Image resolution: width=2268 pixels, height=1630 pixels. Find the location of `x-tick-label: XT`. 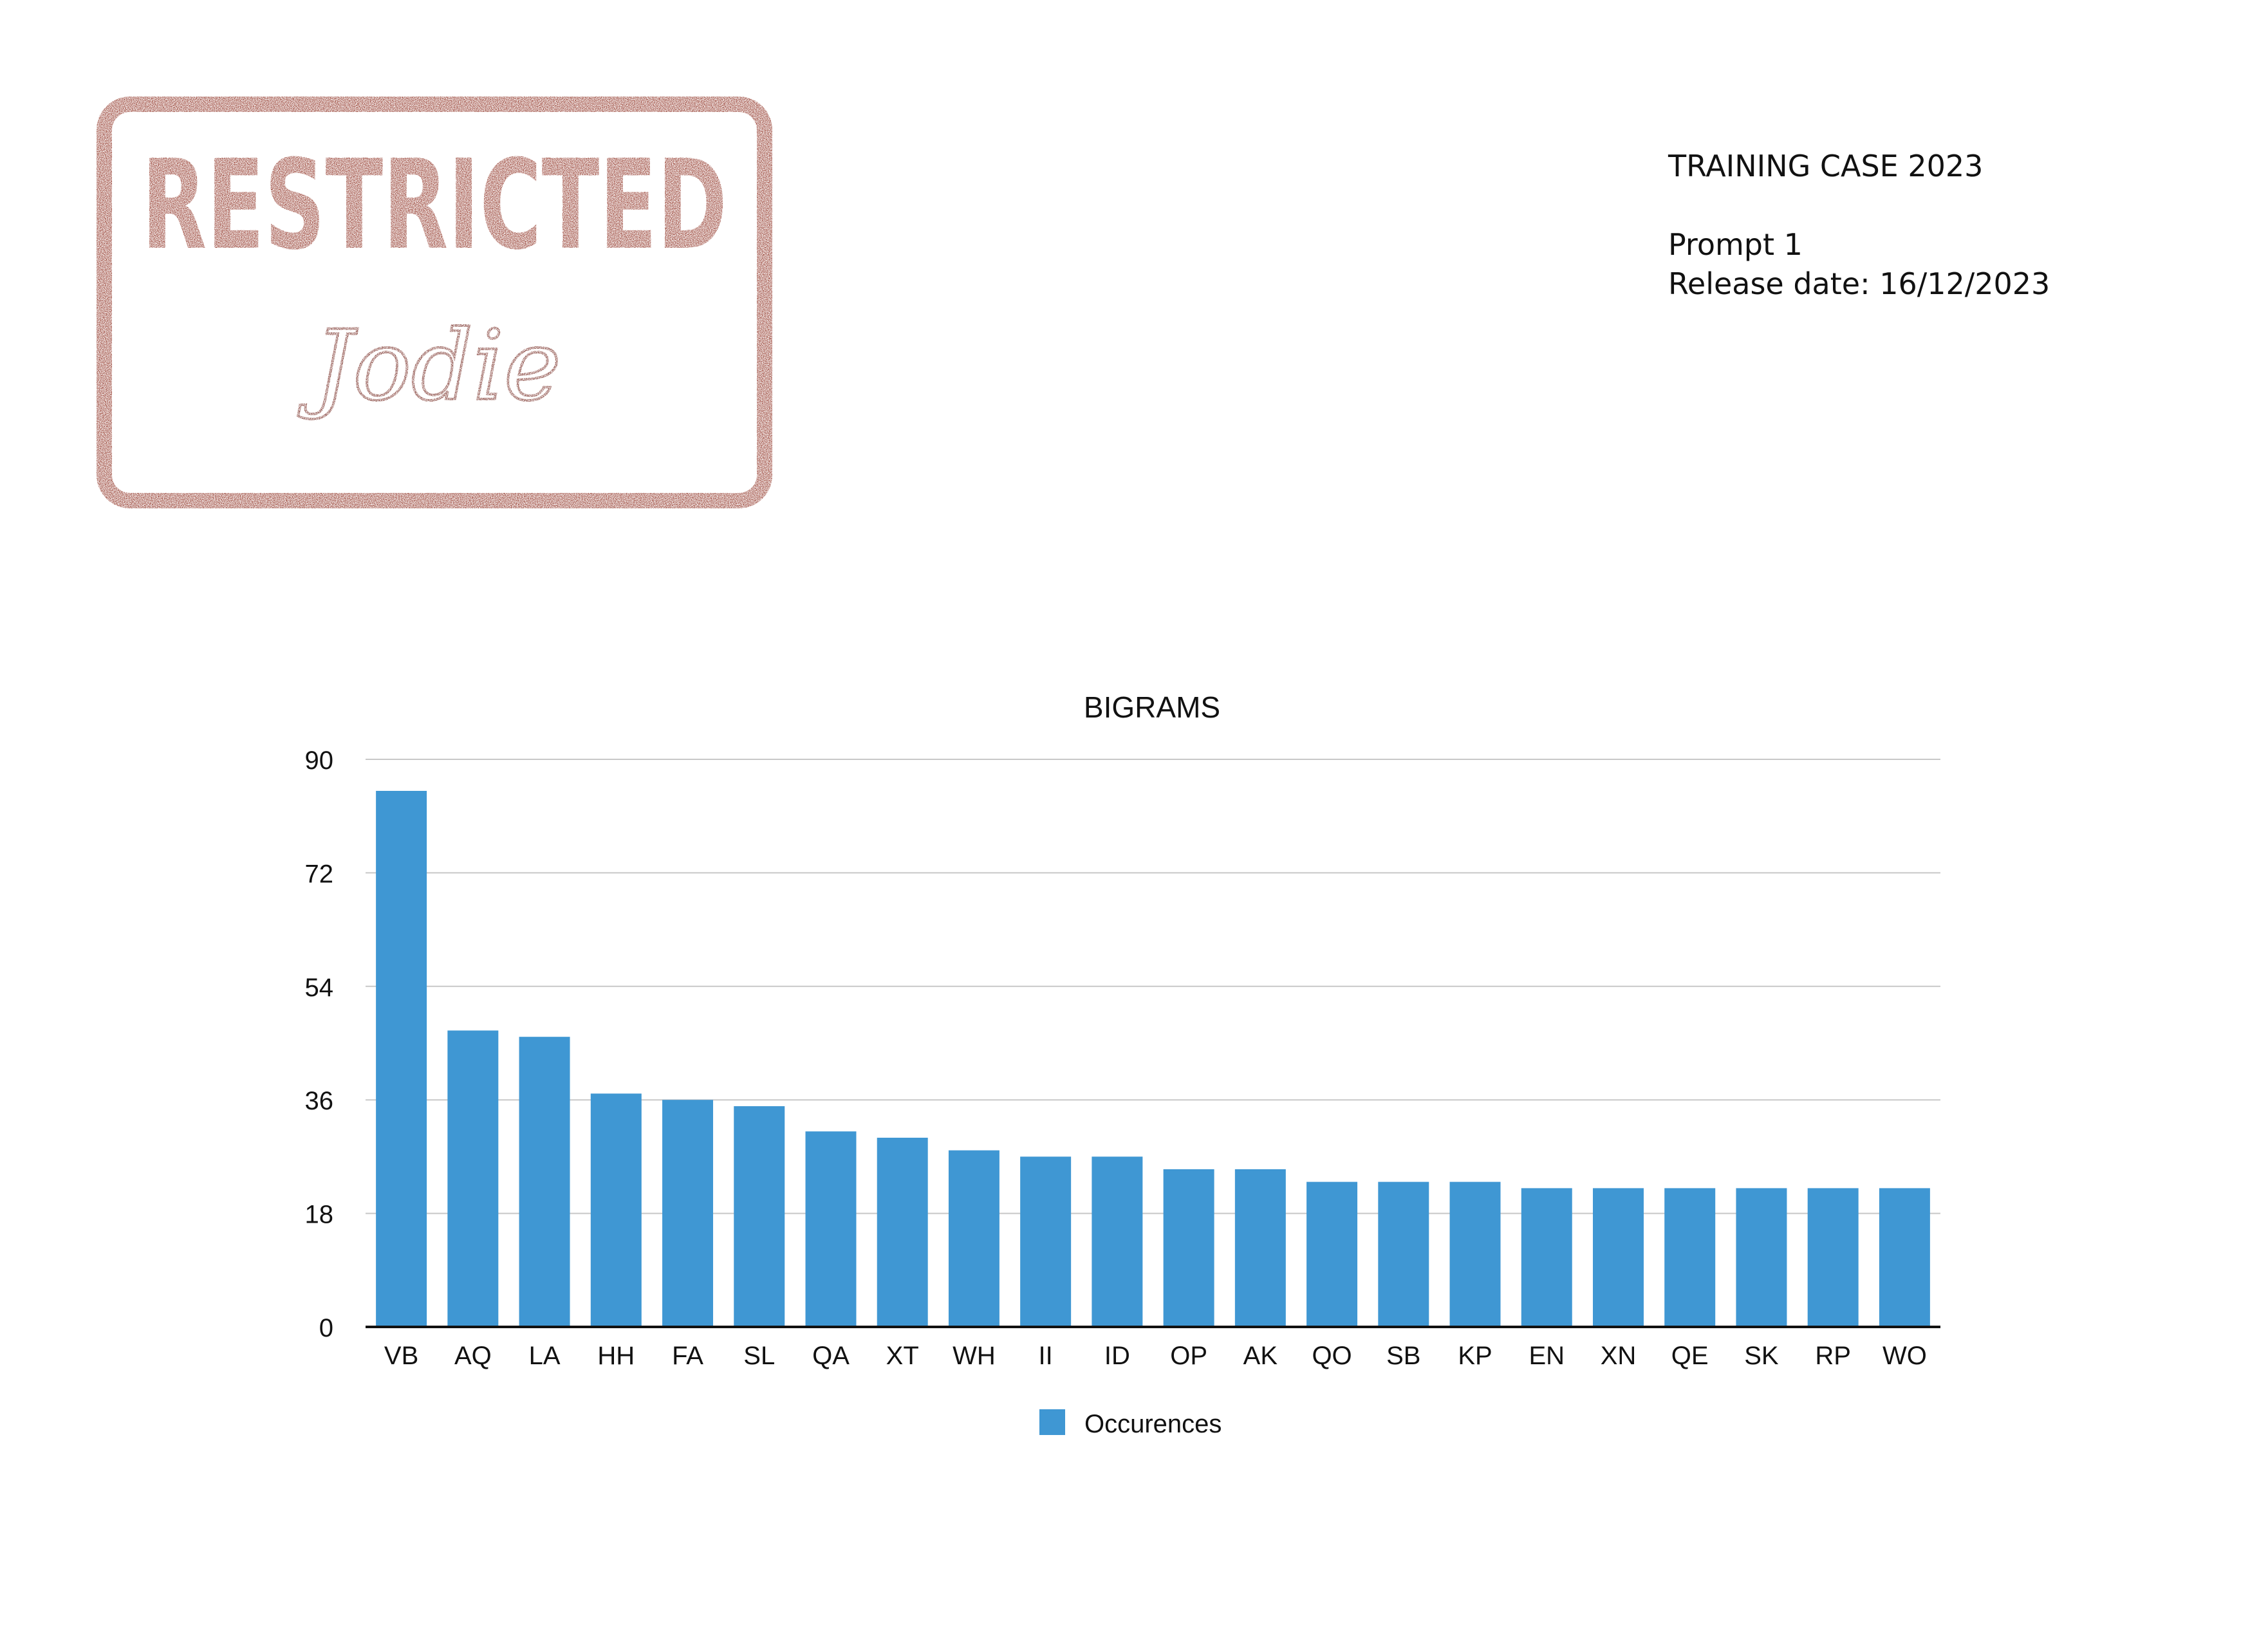

x-tick-label: XT is located at coordinates (902, 1356).